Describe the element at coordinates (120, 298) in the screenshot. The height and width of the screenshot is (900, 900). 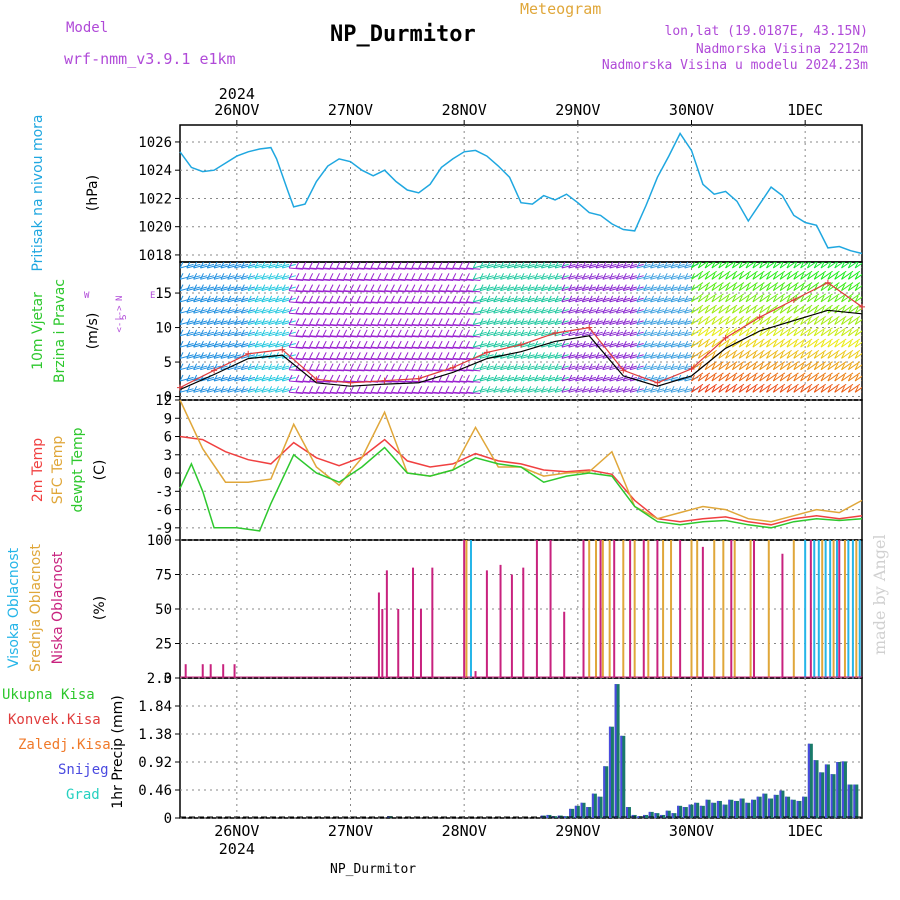
I see `compass-n: N` at that location.